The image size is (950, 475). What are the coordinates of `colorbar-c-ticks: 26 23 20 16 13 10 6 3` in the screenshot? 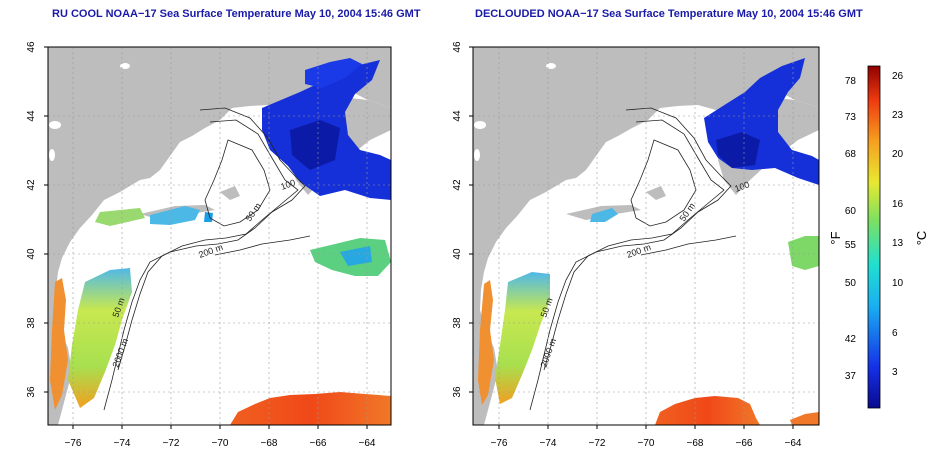 It's located at (898, 224).